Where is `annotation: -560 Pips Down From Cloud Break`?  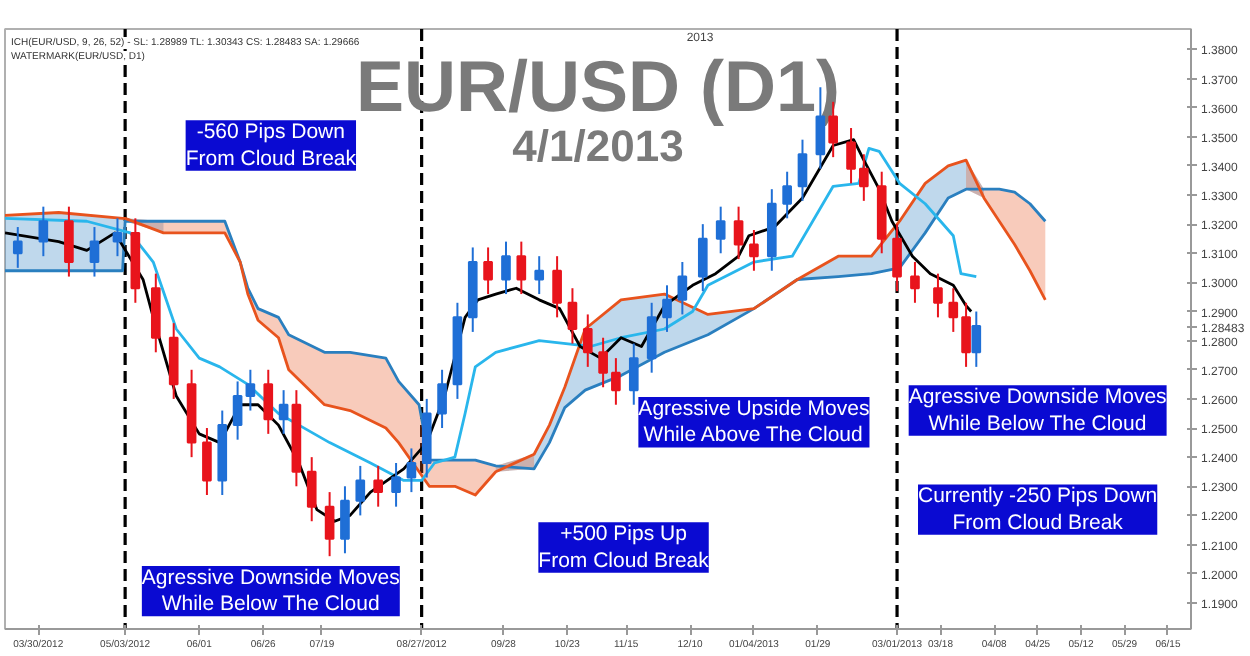 annotation: -560 Pips Down From Cloud Break is located at coordinates (271, 145).